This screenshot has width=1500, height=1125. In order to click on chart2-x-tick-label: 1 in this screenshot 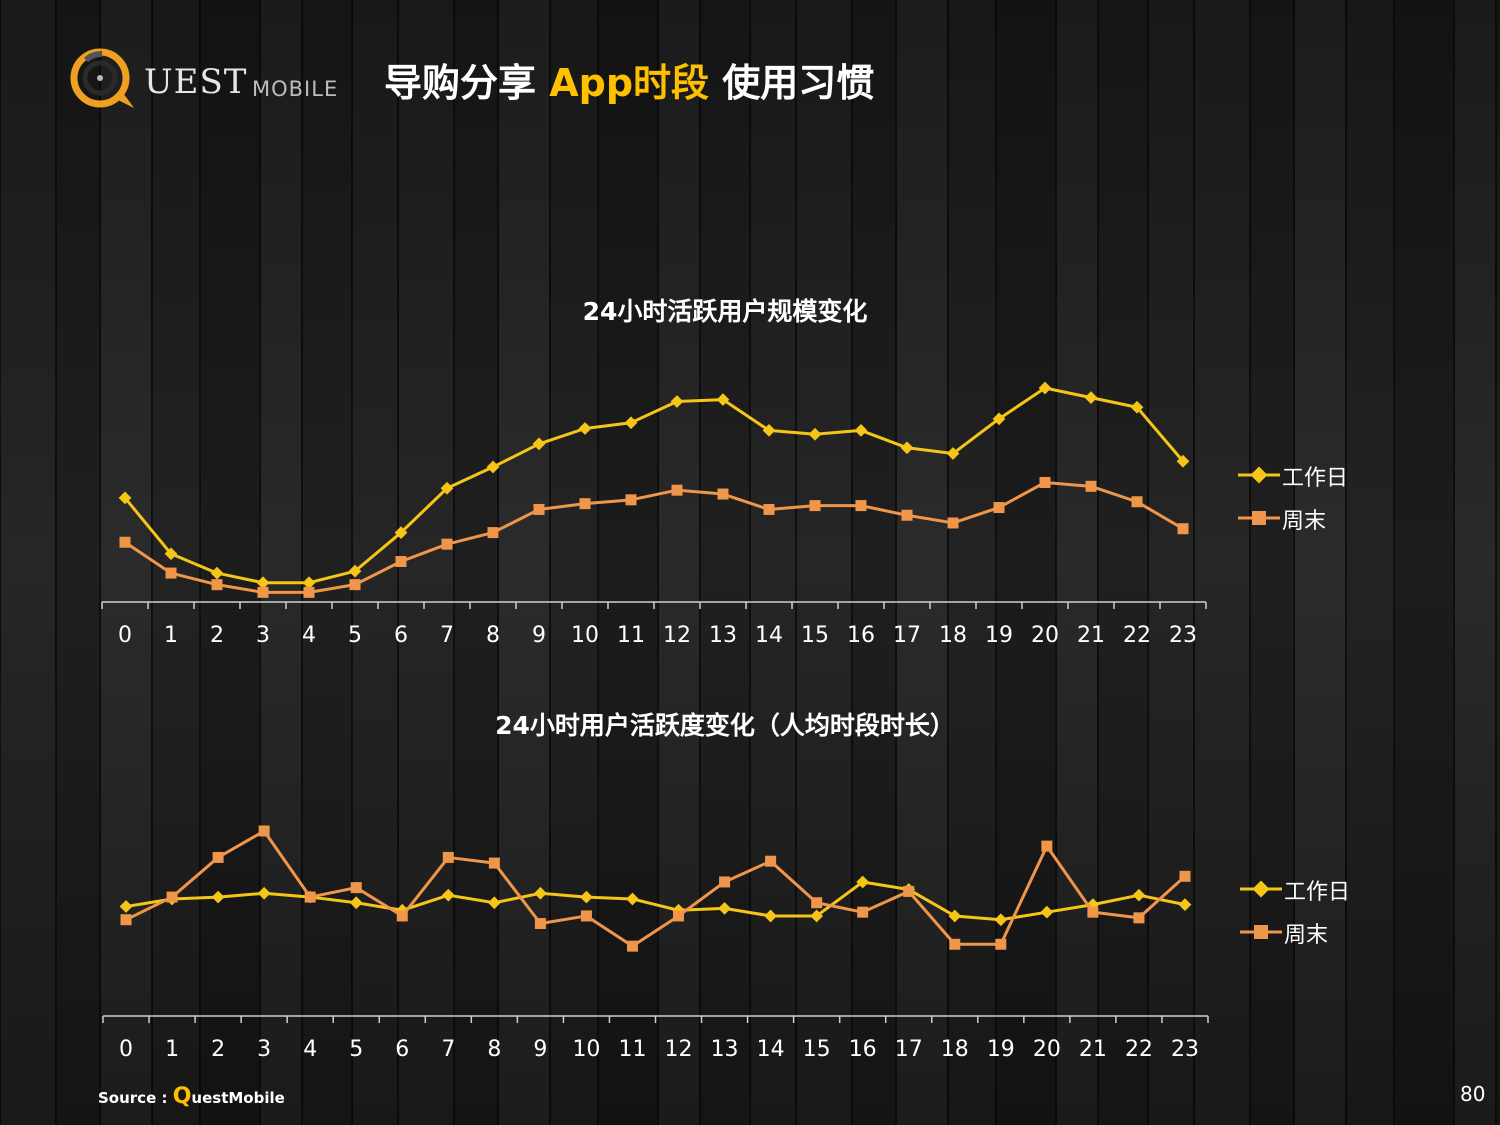, I will do `click(172, 1049)`.